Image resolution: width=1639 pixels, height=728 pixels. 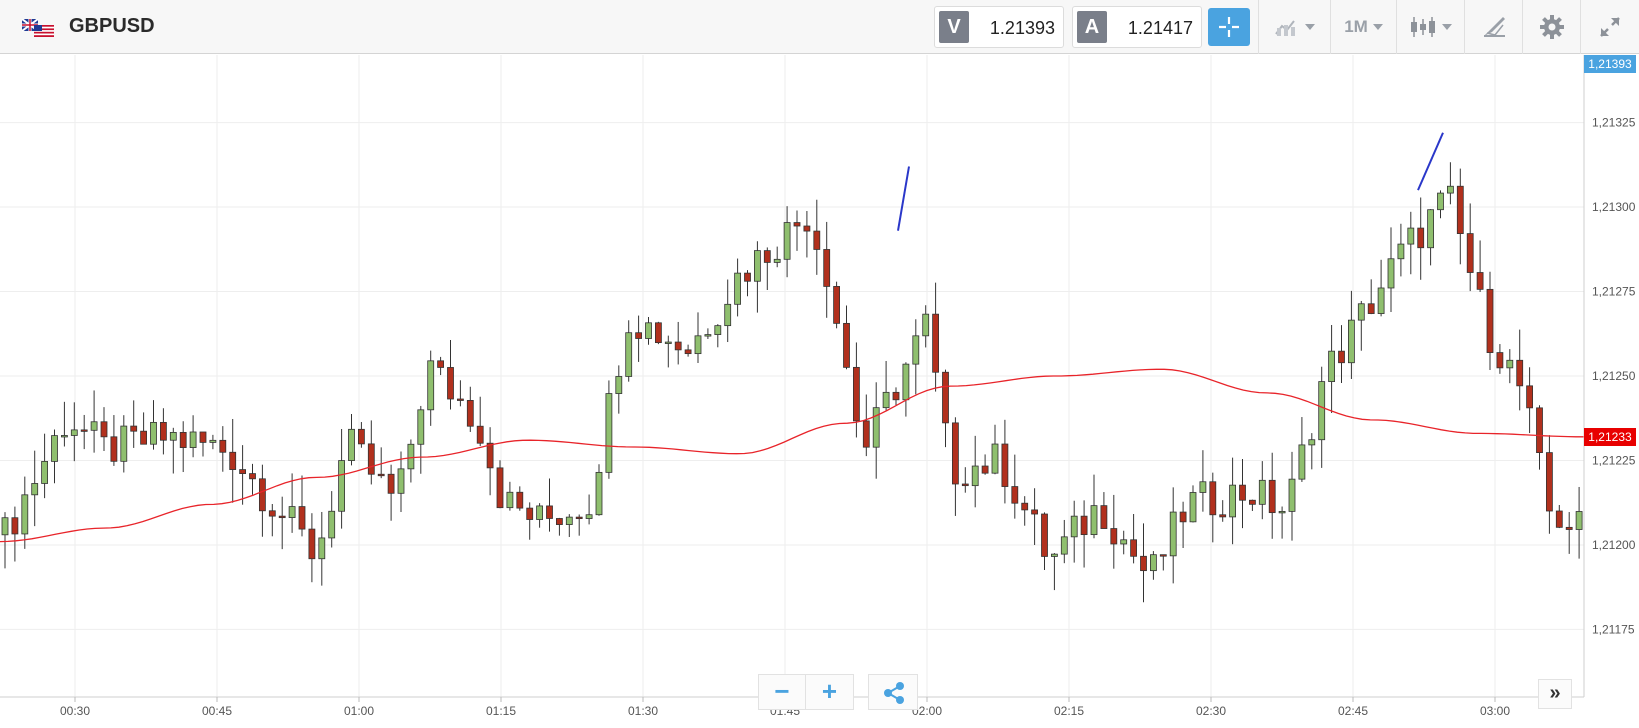 I want to click on time-tick-label: 02:15, so click(x=1069, y=711).